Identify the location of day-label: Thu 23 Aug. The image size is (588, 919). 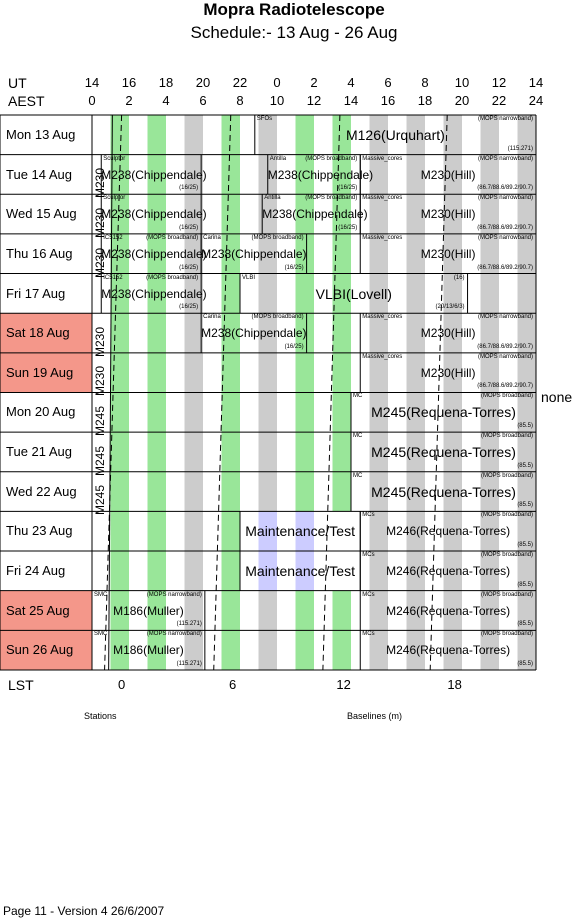
(39, 531).